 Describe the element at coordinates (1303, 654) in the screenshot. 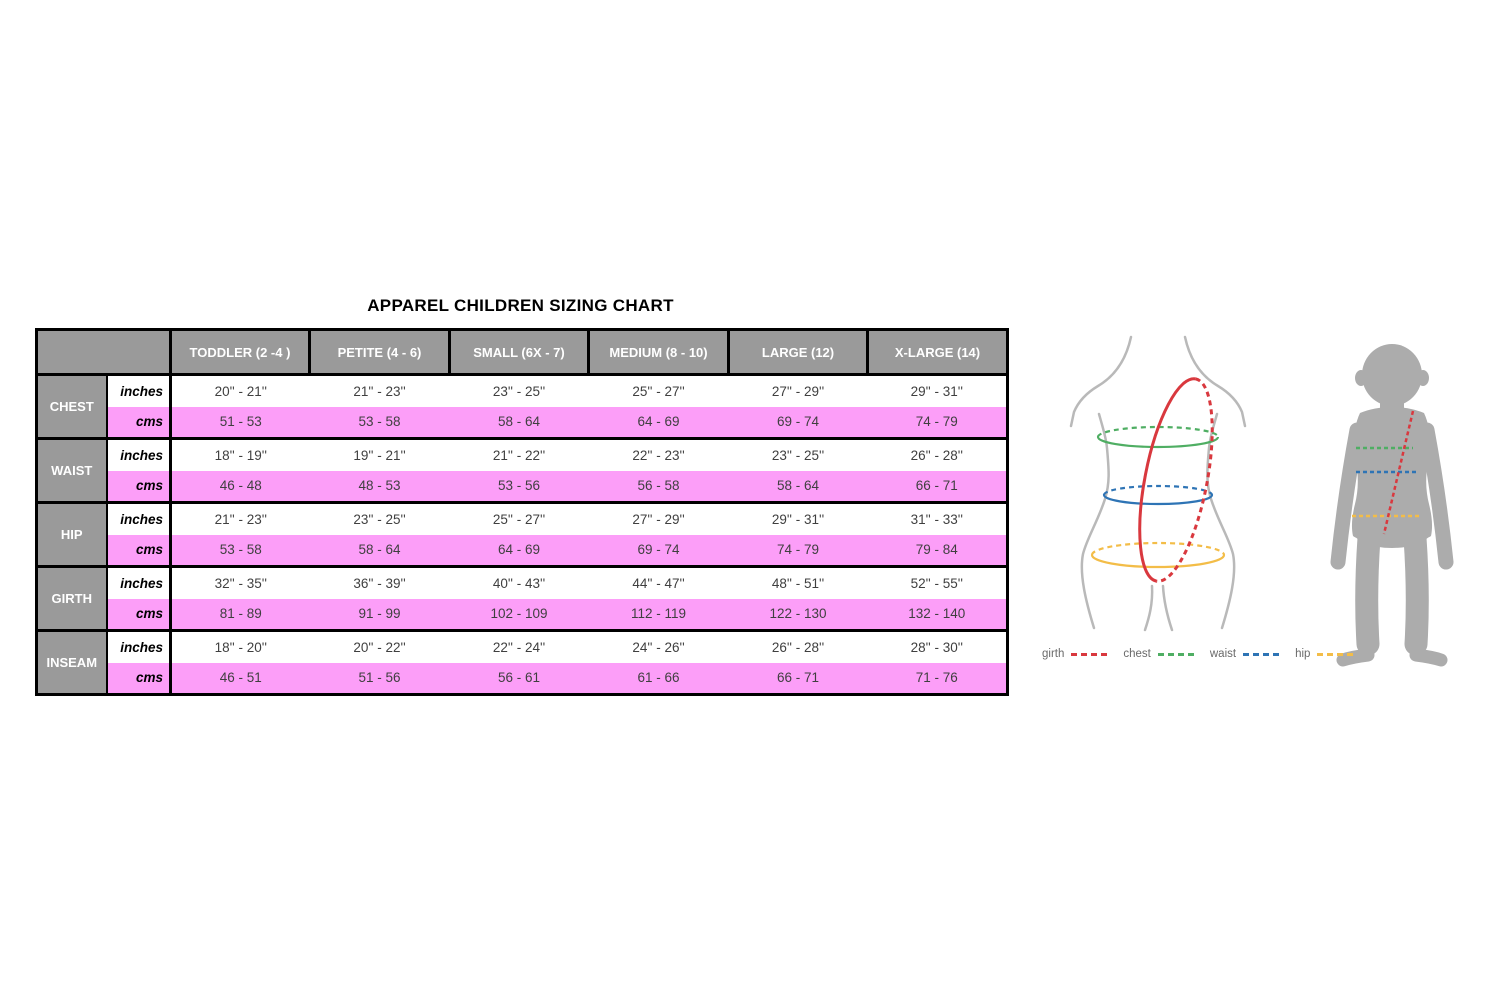

I see `legend-label-hip: hip` at that location.